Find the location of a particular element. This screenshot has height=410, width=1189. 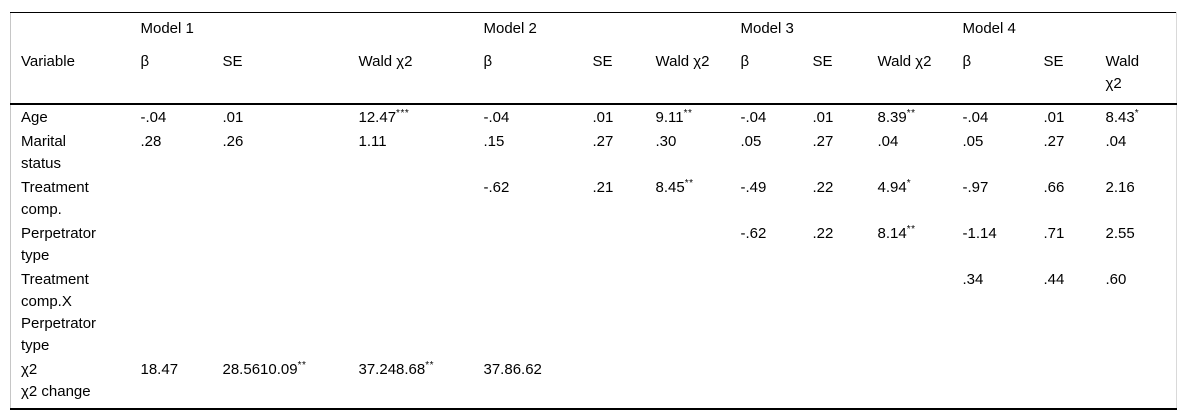

variable-label: Marital status is located at coordinates (44, 152).